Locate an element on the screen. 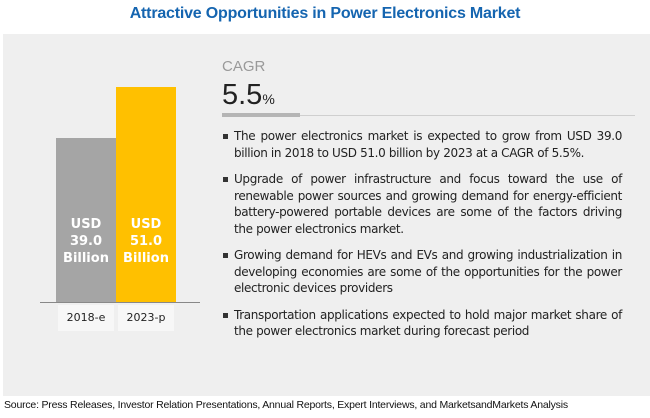  cagr-value: 5.5% is located at coordinates (248, 95).